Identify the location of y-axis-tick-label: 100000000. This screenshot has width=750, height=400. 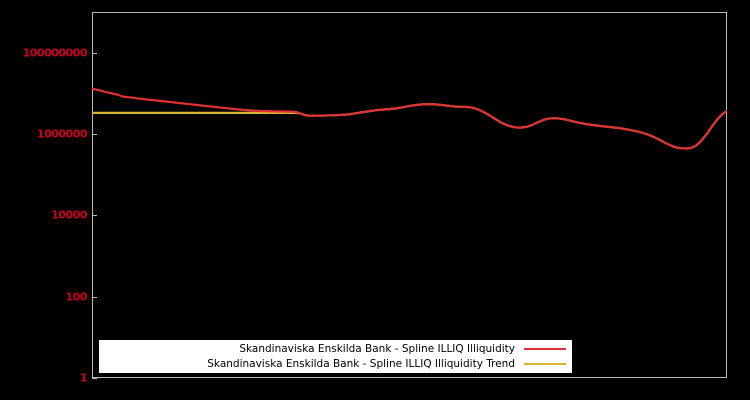
(55, 53).